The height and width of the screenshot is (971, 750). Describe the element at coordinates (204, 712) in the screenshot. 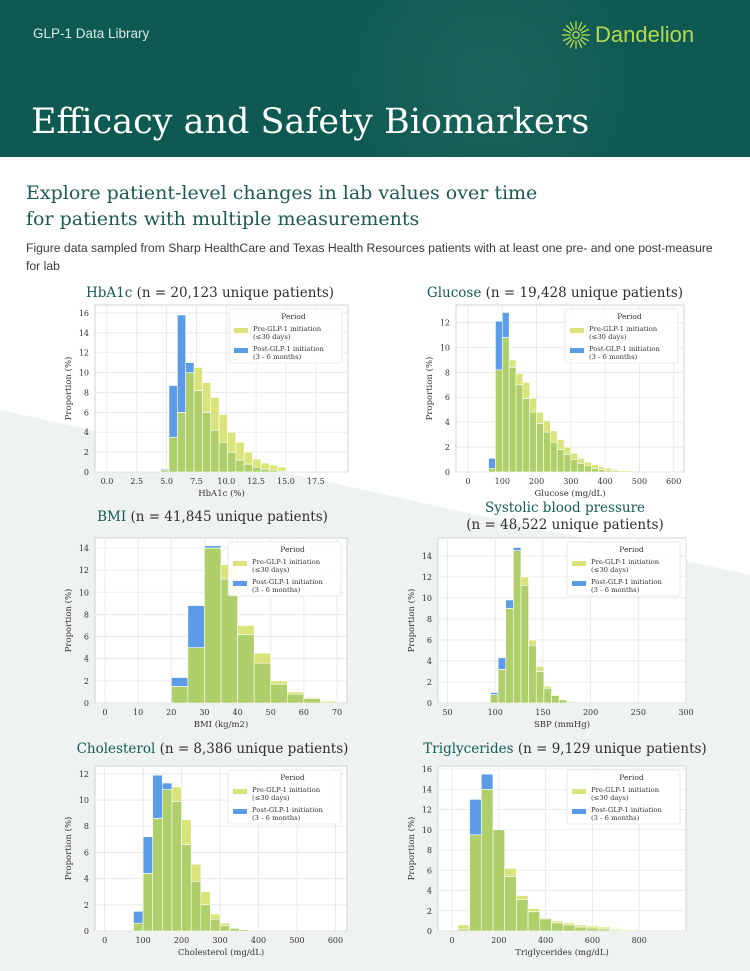

I see `x-tick-label: 30` at that location.